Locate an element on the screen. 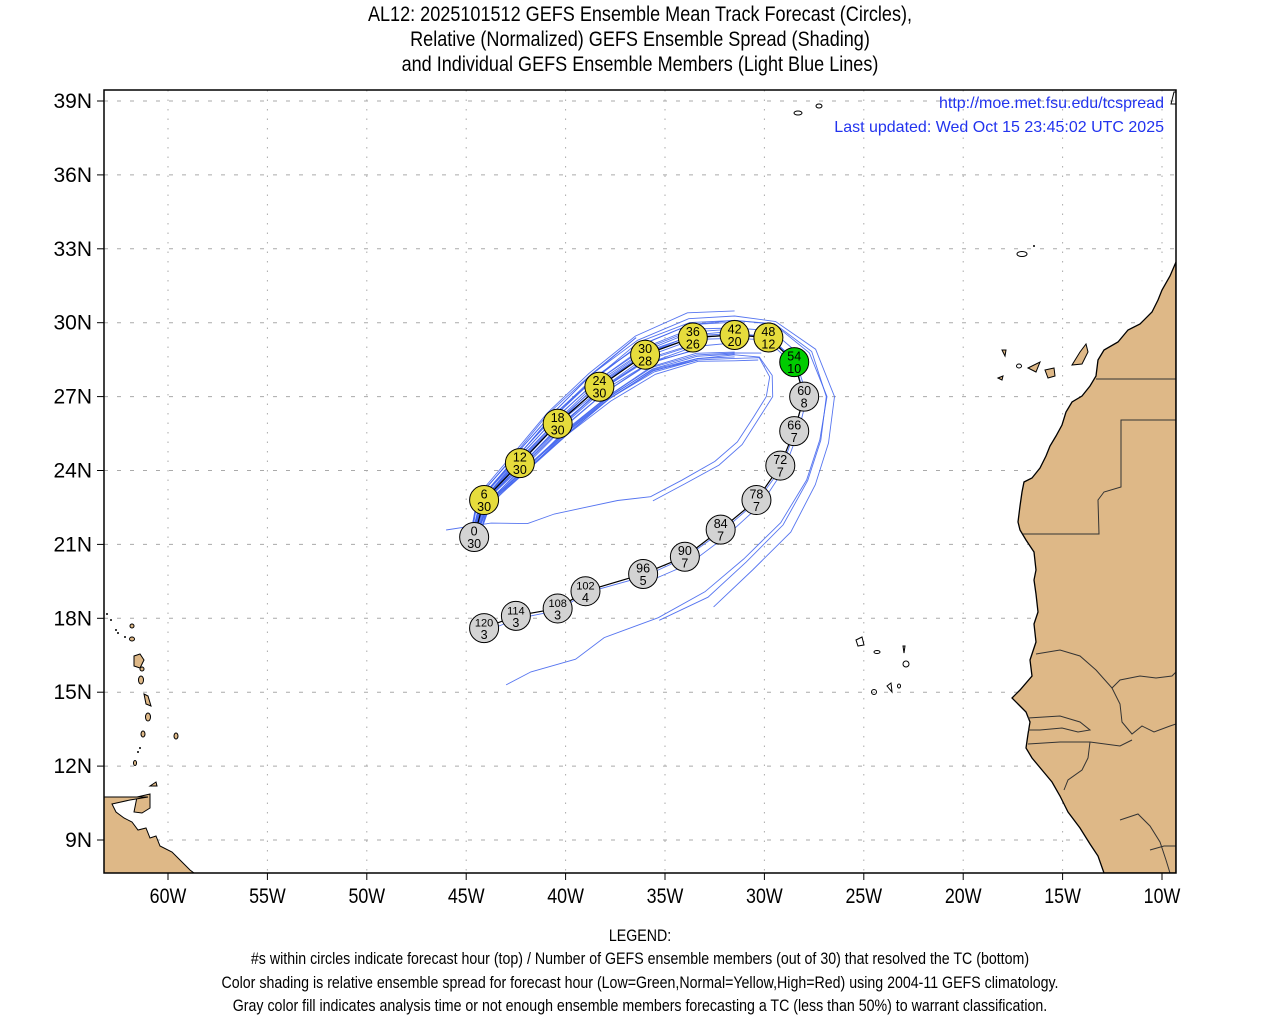  member-count-label: 8 is located at coordinates (804, 404).